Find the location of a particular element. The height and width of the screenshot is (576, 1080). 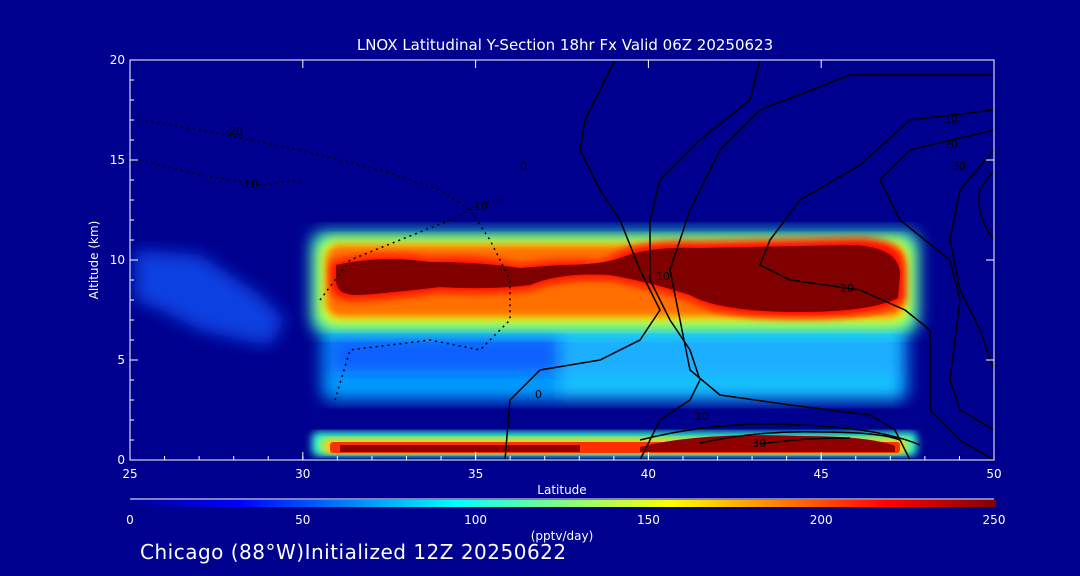

colorbar-tick-label: 200 is located at coordinates (821, 520).